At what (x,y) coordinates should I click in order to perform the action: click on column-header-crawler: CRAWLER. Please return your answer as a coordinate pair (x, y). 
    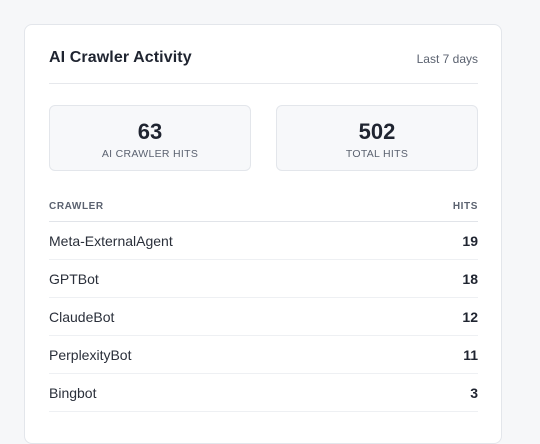
    Looking at the image, I should click on (76, 206).